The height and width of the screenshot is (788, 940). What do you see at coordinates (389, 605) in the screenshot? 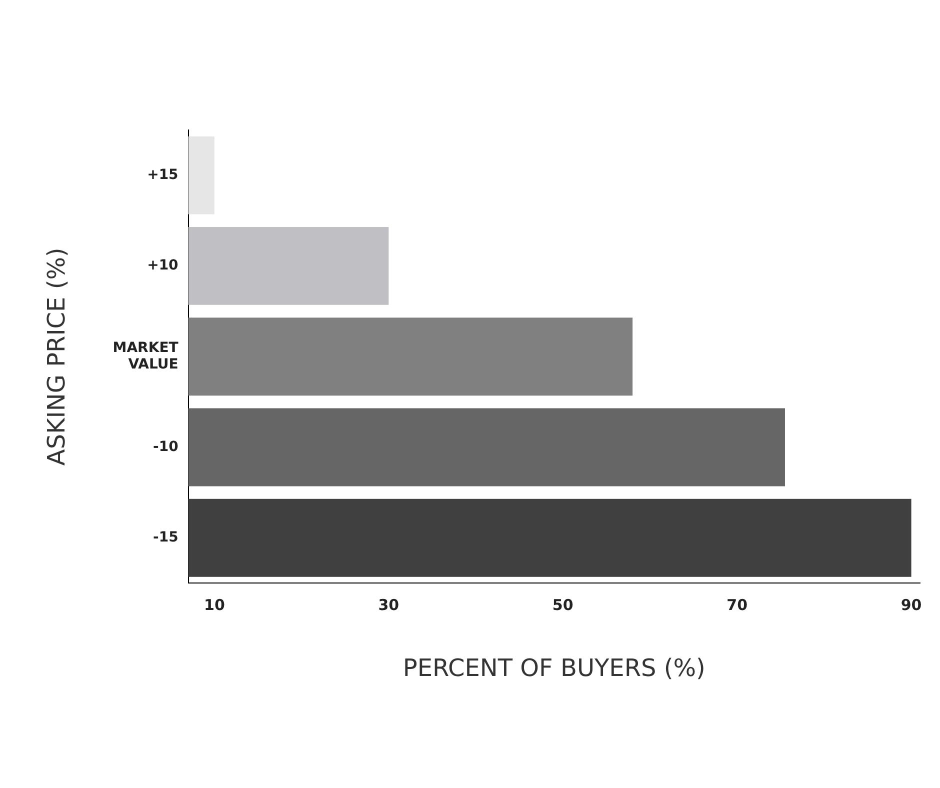
I see `x-tick-label: 30` at bounding box center [389, 605].